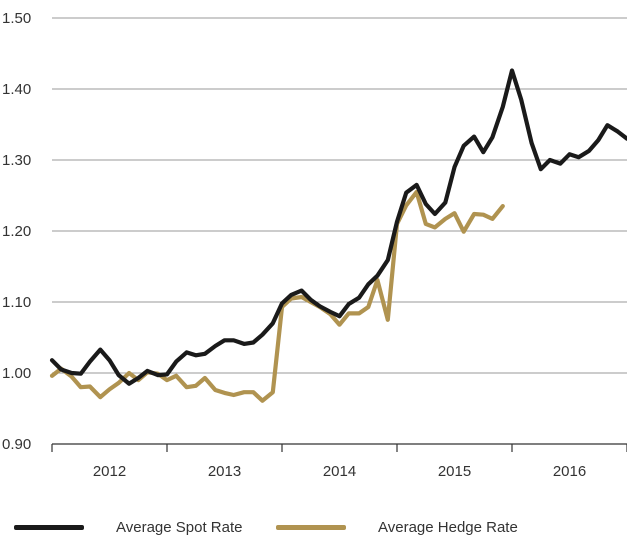  What do you see at coordinates (16, 373) in the screenshot?
I see `y-tick-label: 1.00` at bounding box center [16, 373].